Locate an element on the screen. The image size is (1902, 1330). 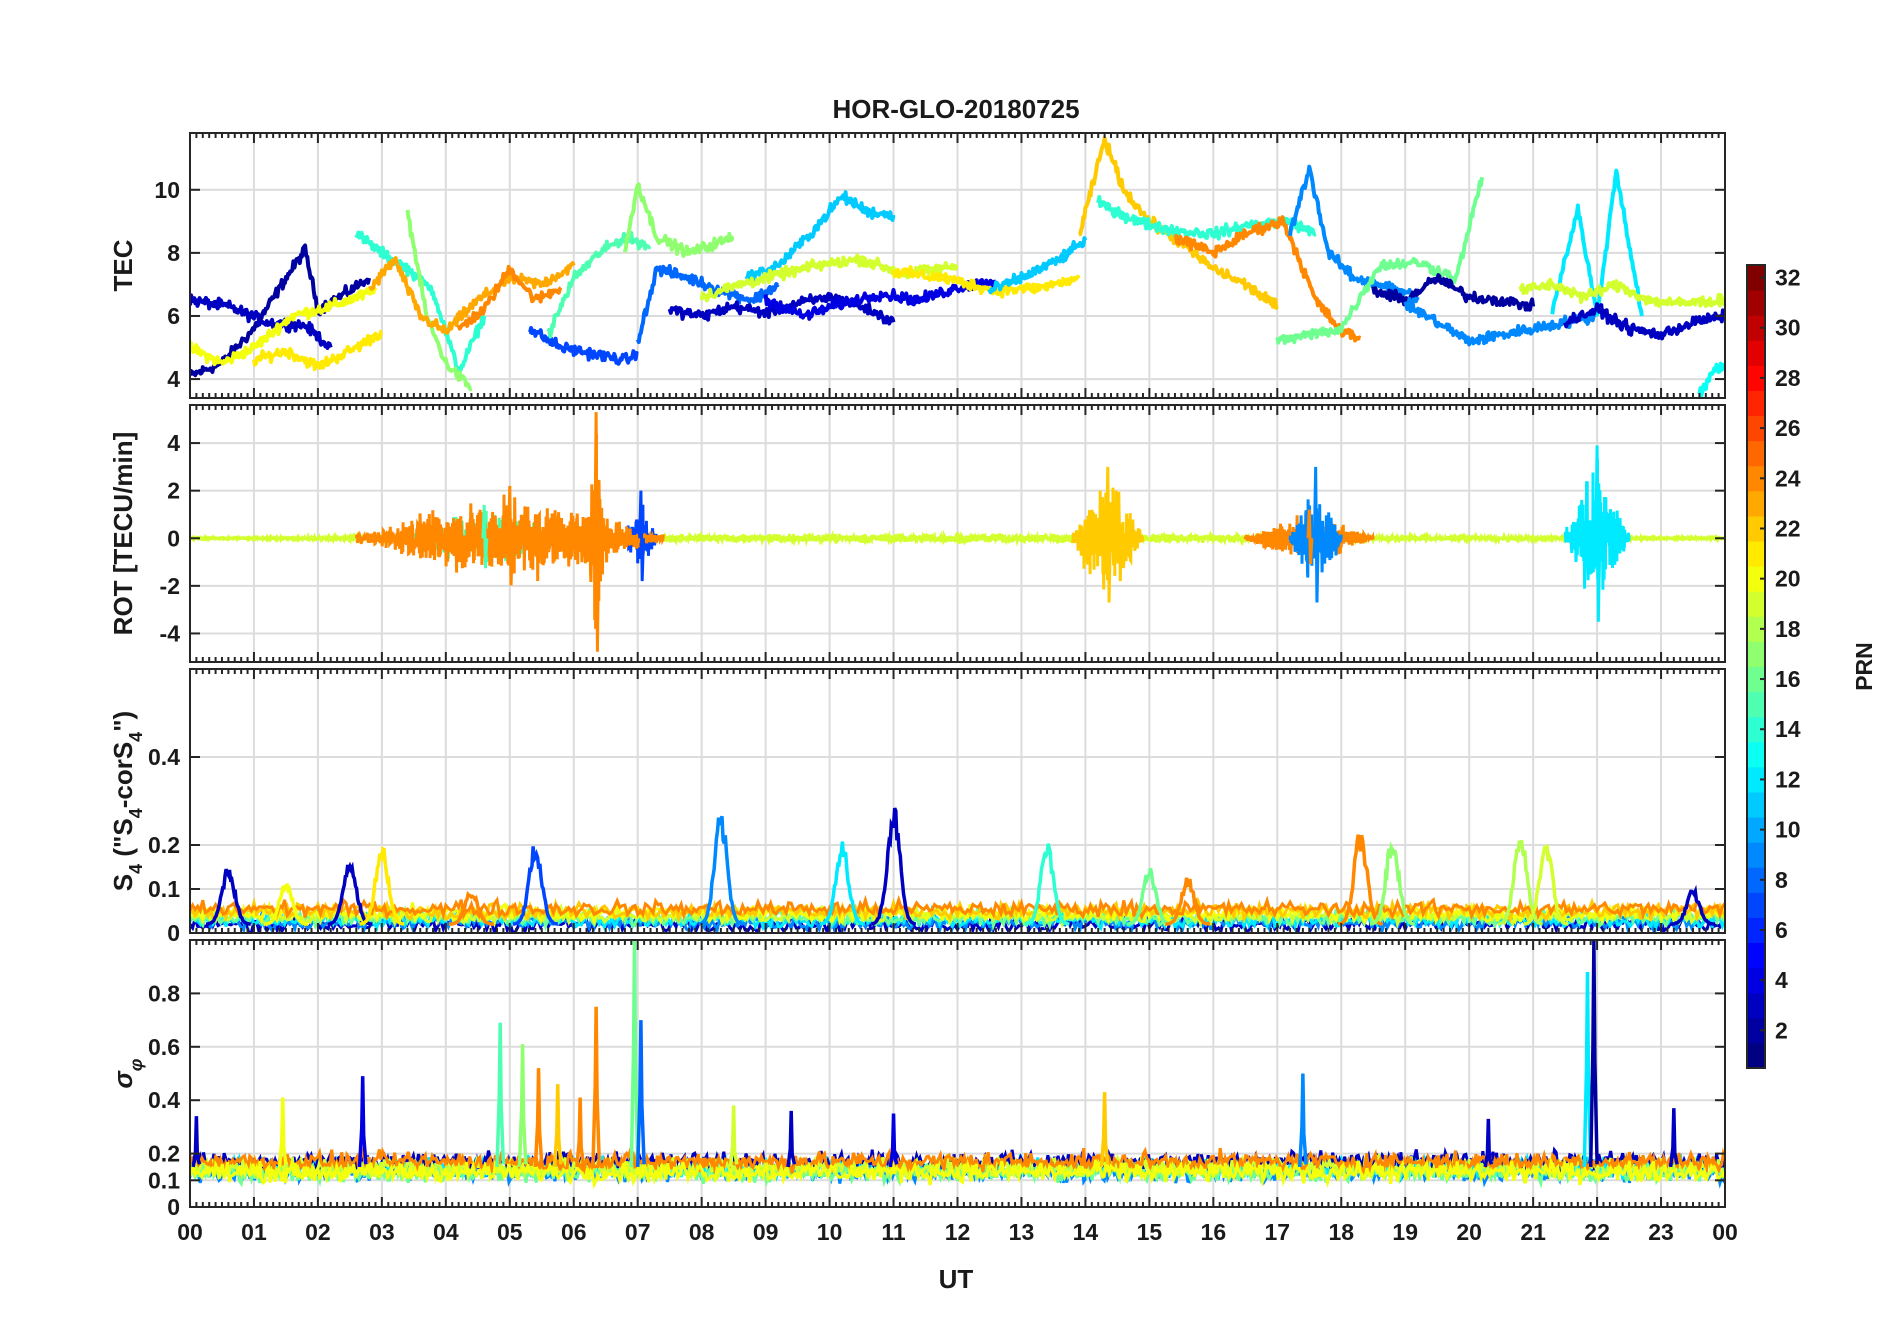
colorbar-frame is located at coordinates (1756, 666).